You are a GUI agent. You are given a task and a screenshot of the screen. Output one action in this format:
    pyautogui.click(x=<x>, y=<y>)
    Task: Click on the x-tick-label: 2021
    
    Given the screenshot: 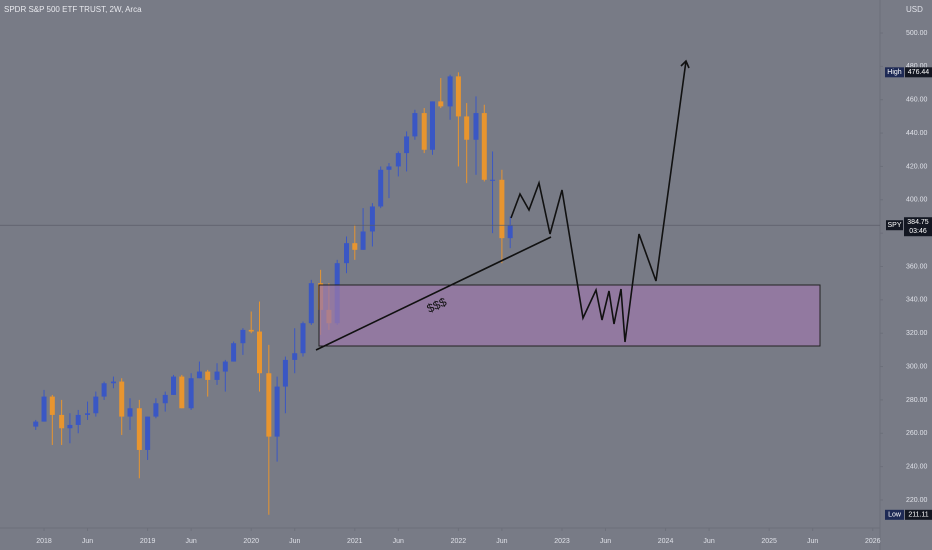 What is the action you would take?
    pyautogui.click(x=355, y=541)
    